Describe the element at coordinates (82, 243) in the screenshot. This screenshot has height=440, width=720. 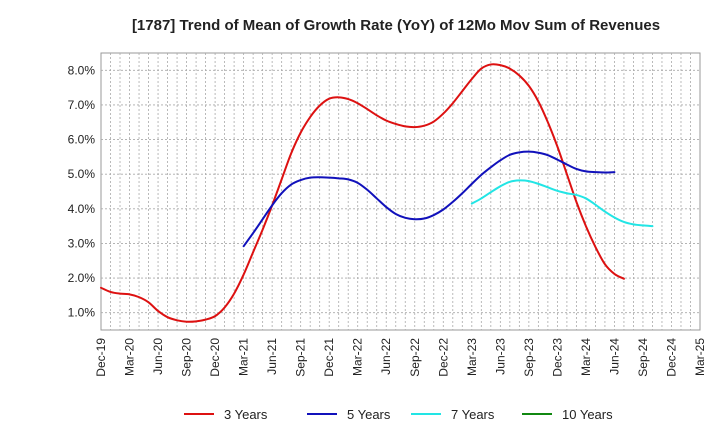
I see `y-tick-label: 3.0%` at that location.